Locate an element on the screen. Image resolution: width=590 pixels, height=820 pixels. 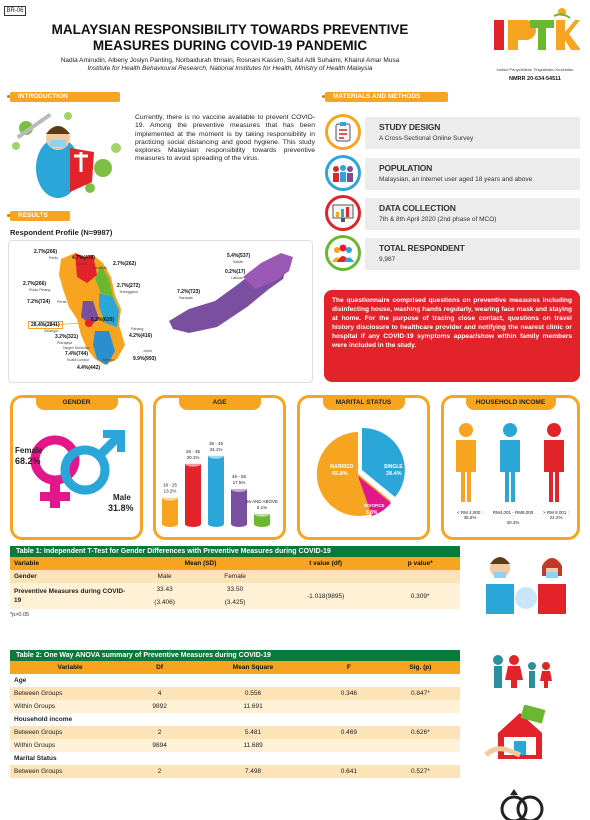
method-desc: 9,987 is located at coordinates (387, 259).